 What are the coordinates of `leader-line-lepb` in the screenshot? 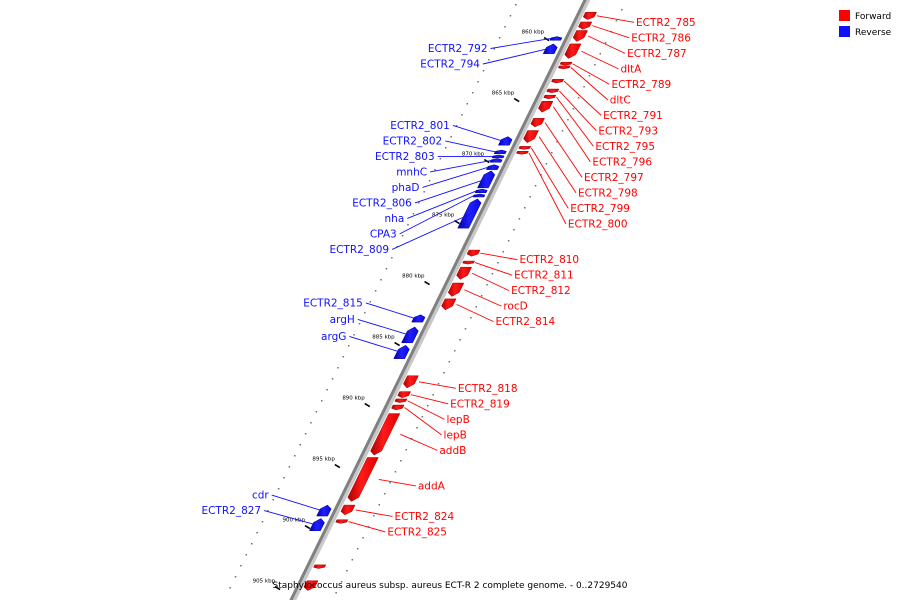 It's located at (426, 410).